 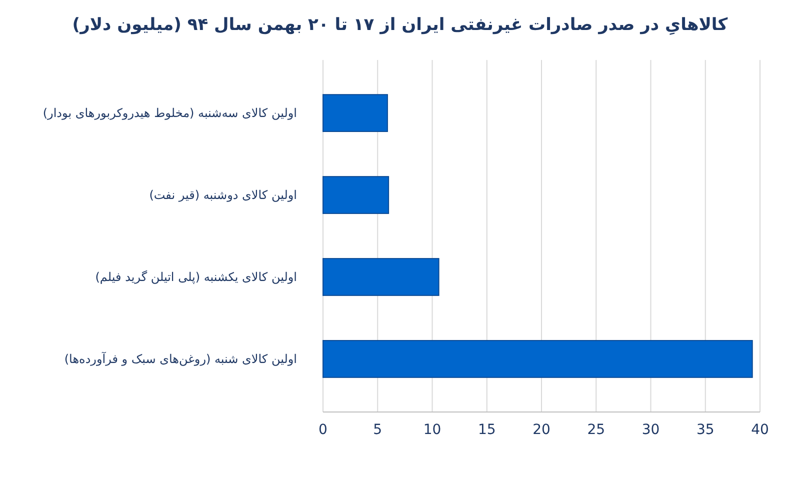 What do you see at coordinates (169, 113) in the screenshot?
I see `y-tick-label: اولین کالای سه‌شنبه (مخلوط هیدروکربورهای بودار)` at bounding box center [169, 113].